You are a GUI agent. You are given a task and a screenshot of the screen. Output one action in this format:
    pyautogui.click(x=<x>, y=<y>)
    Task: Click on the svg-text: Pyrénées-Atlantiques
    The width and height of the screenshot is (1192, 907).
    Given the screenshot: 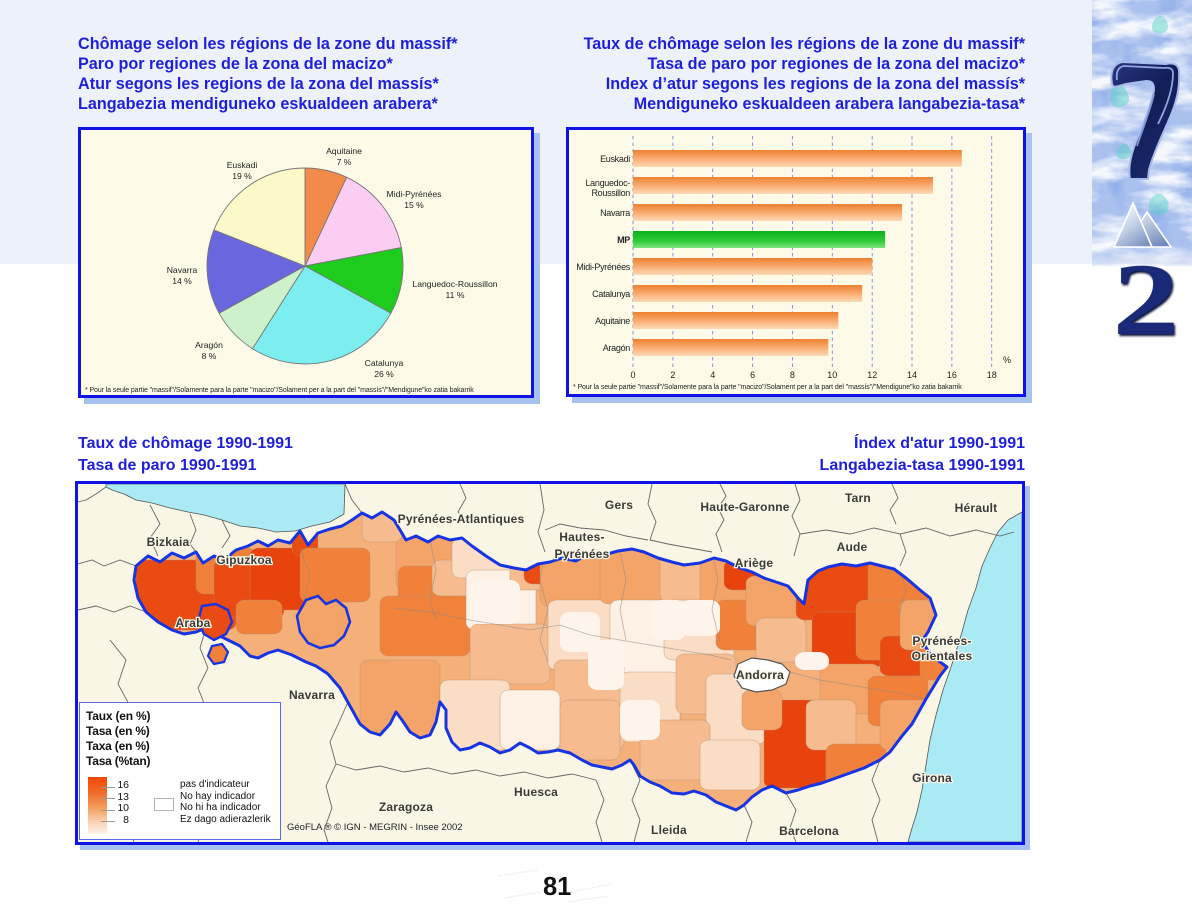 What is the action you would take?
    pyautogui.click(x=461, y=519)
    